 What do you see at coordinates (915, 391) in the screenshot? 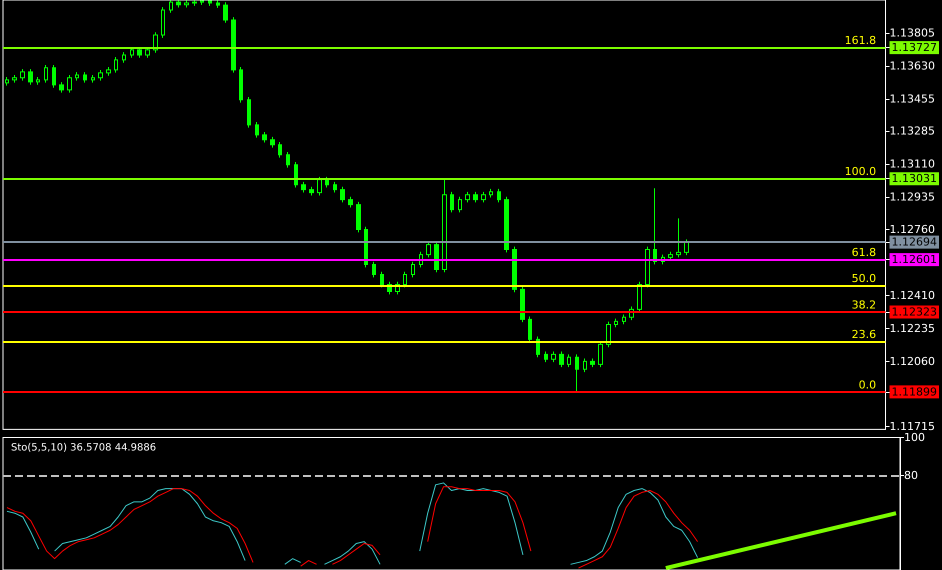
I see `y-tick-label: 1.11899` at bounding box center [915, 391].